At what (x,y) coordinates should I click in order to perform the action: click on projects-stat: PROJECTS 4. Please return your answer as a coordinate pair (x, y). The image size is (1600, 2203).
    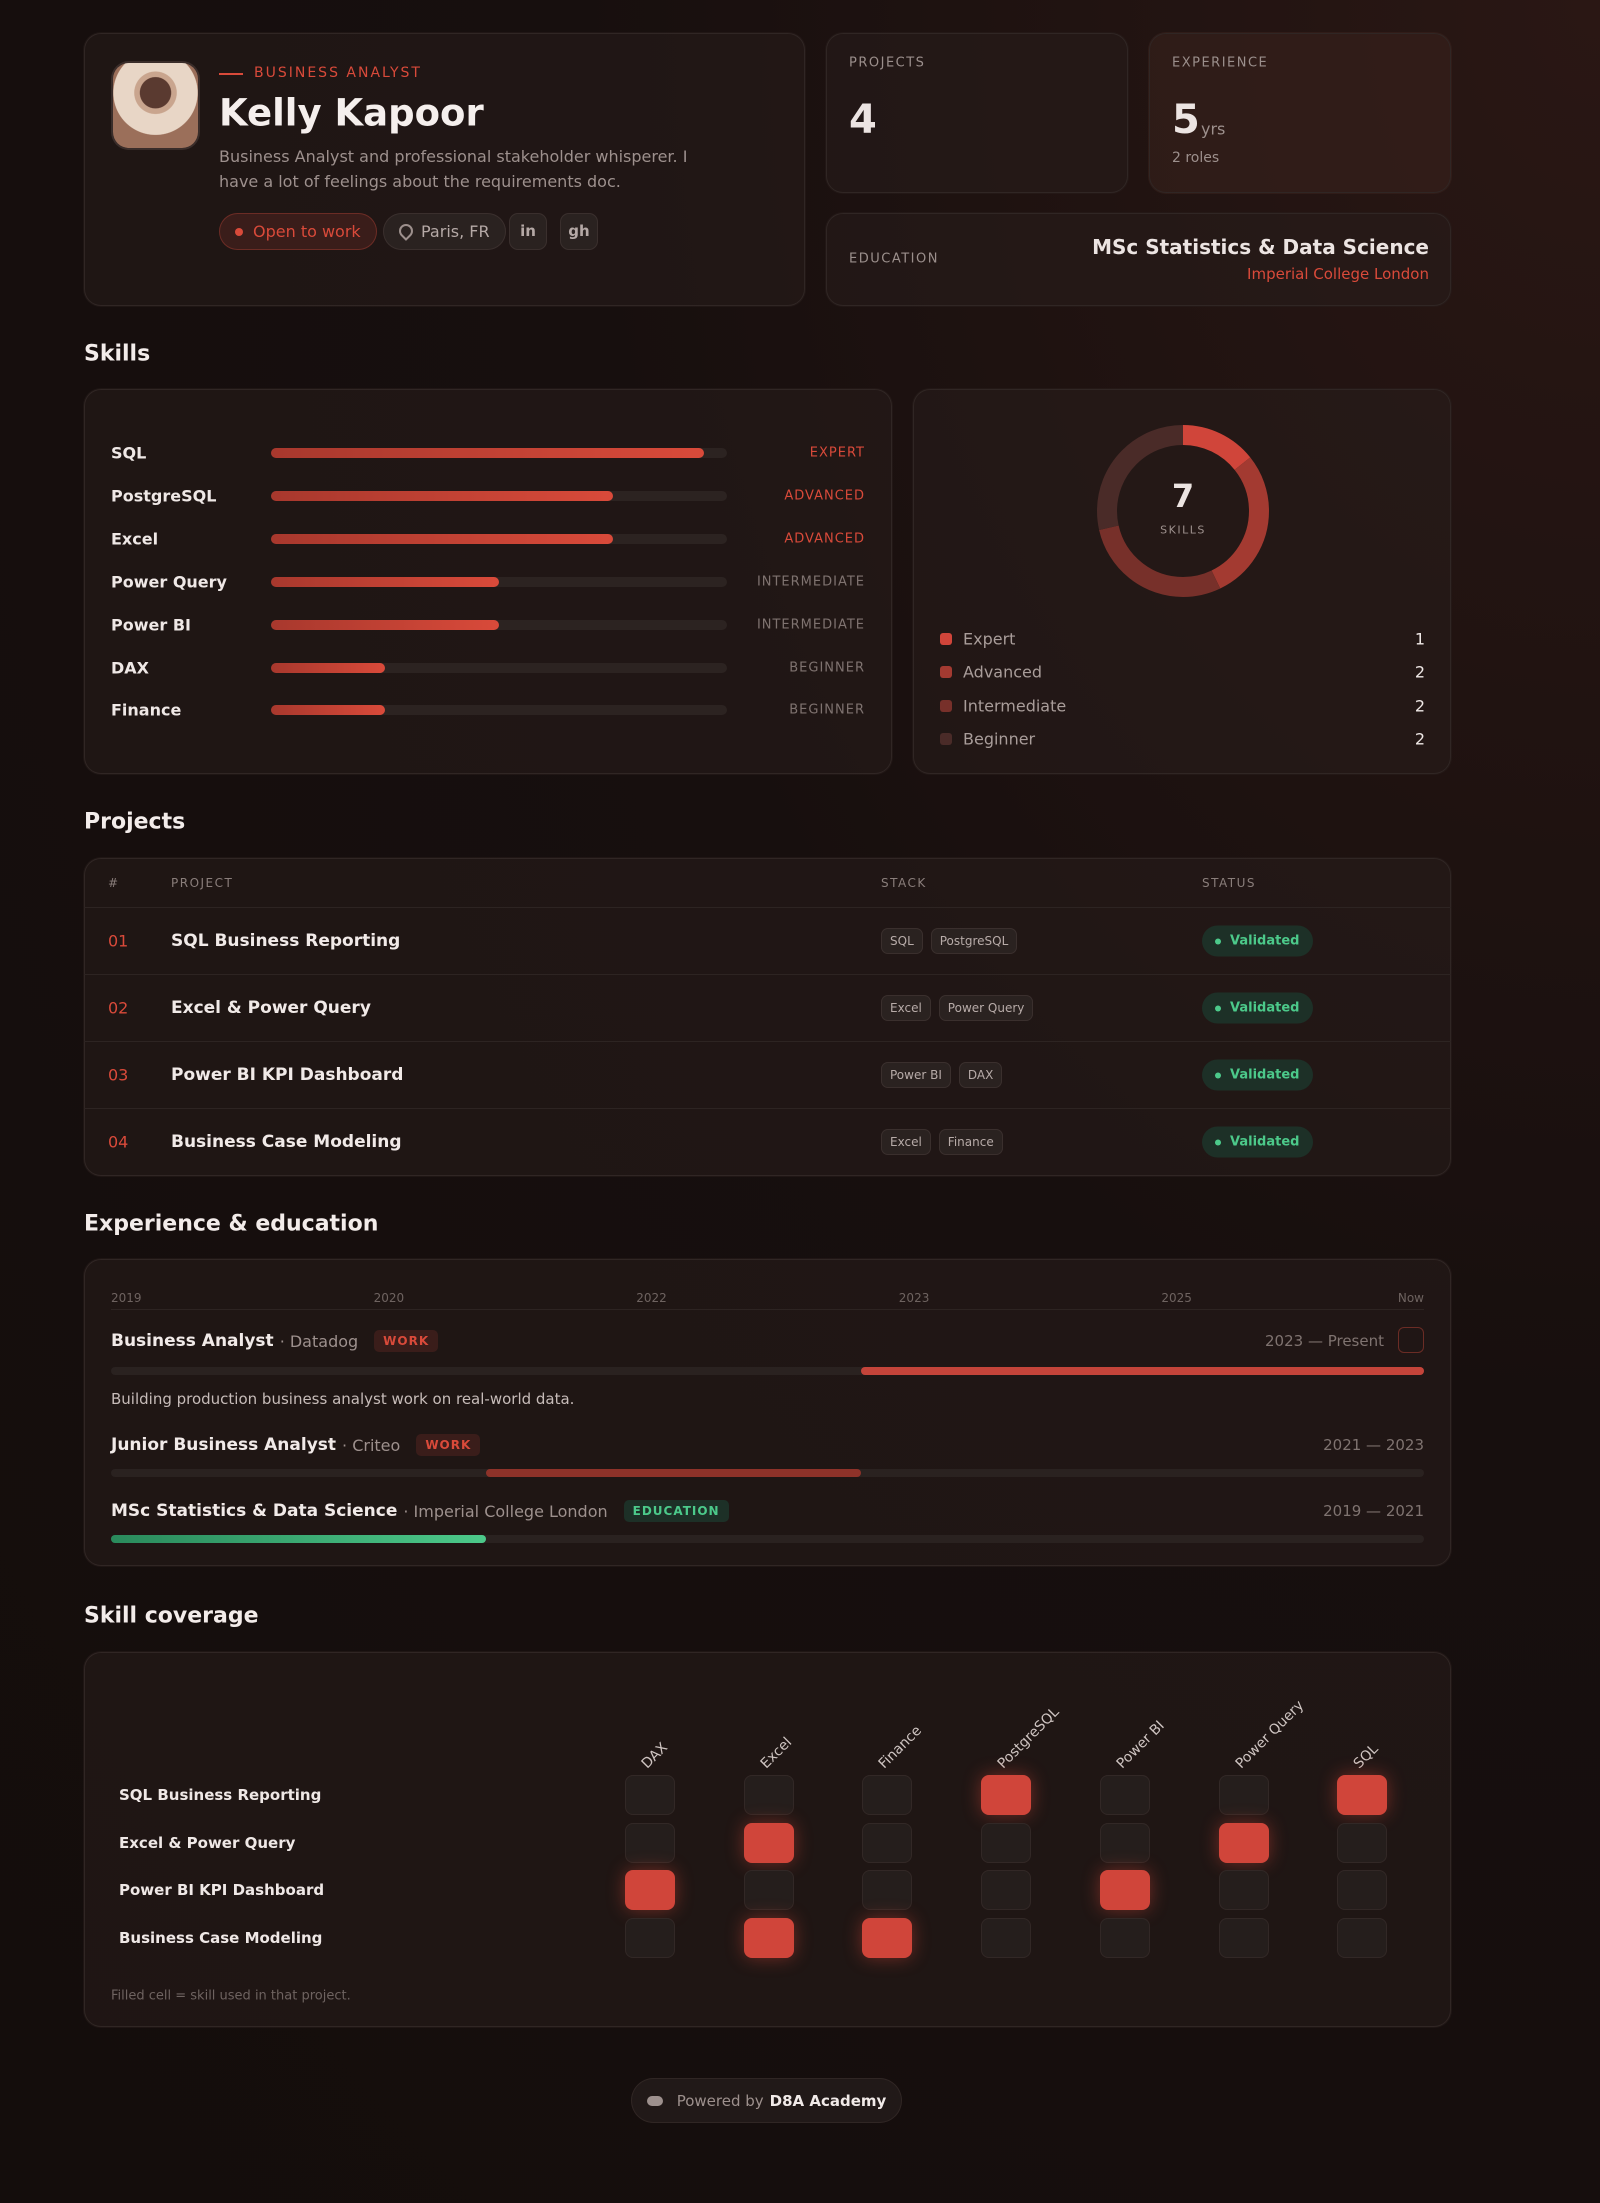
    Looking at the image, I should click on (977, 113).